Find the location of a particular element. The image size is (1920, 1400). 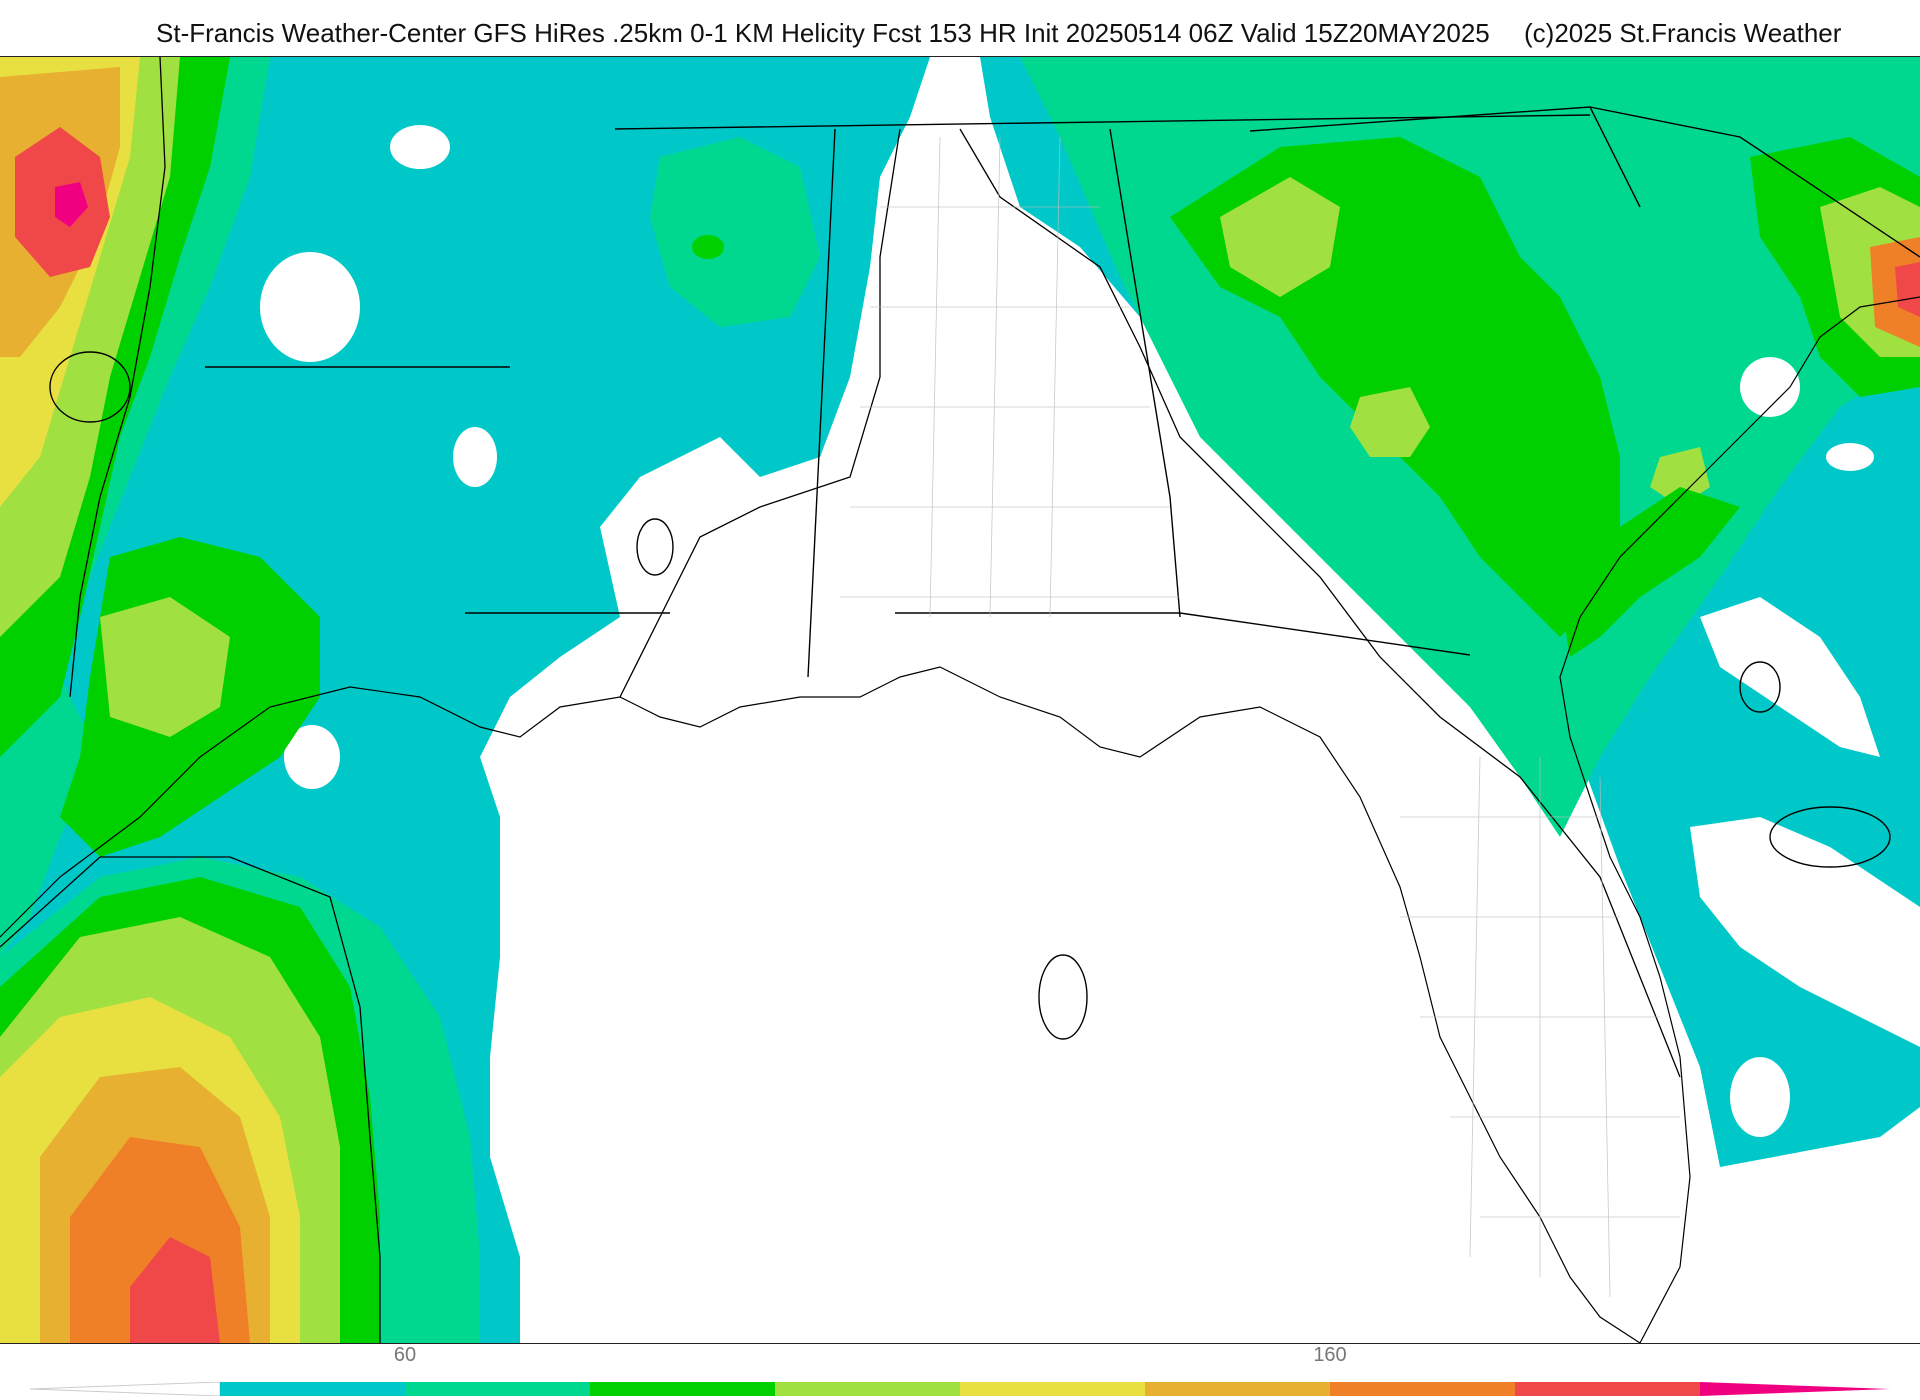

copyright-label: (c)2025 St.Francis Weather is located at coordinates (1683, 33).